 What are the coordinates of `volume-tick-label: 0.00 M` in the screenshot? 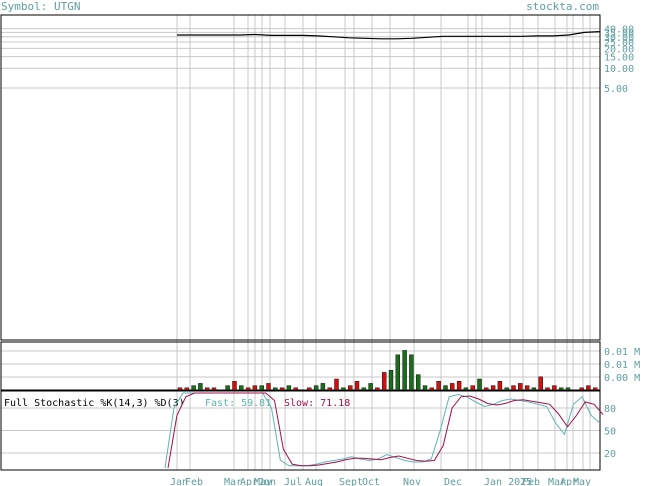 It's located at (622, 378).